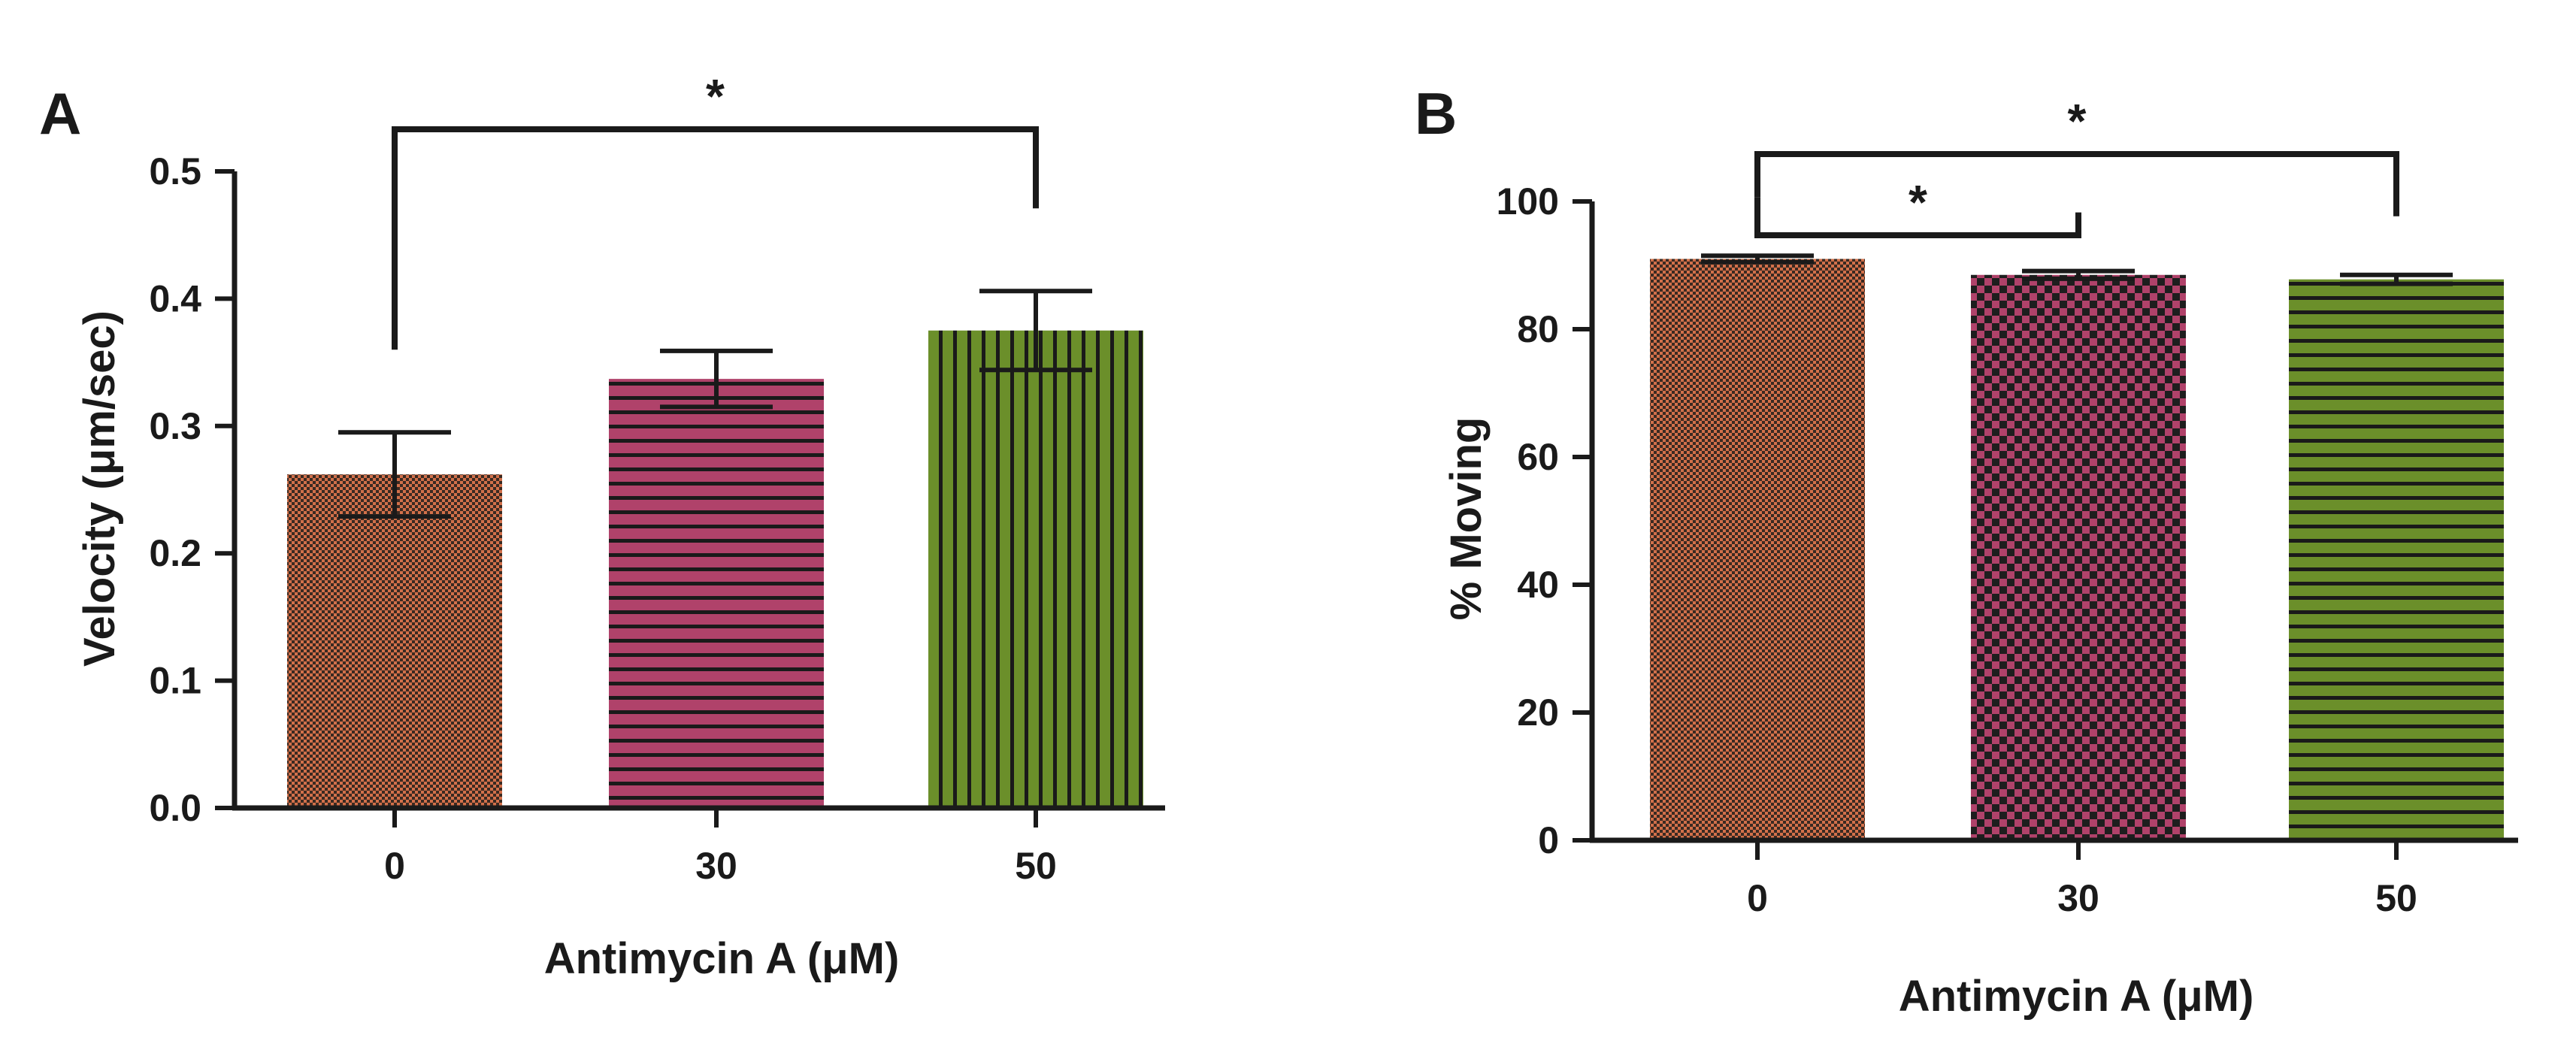  What do you see at coordinates (1538, 585) in the screenshot?
I see `y-tick-label: 40` at bounding box center [1538, 585].